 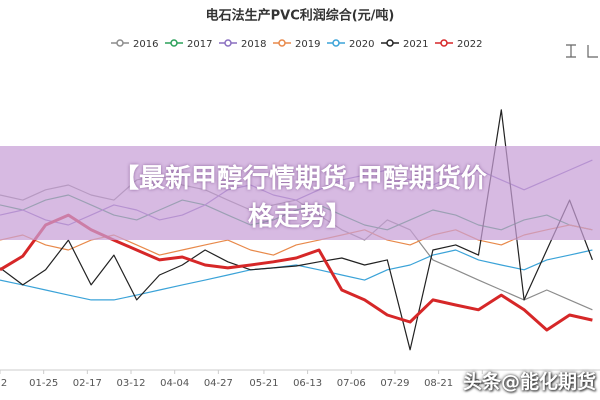 What do you see at coordinates (296, 275) in the screenshot?
I see `series-line` at bounding box center [296, 275].